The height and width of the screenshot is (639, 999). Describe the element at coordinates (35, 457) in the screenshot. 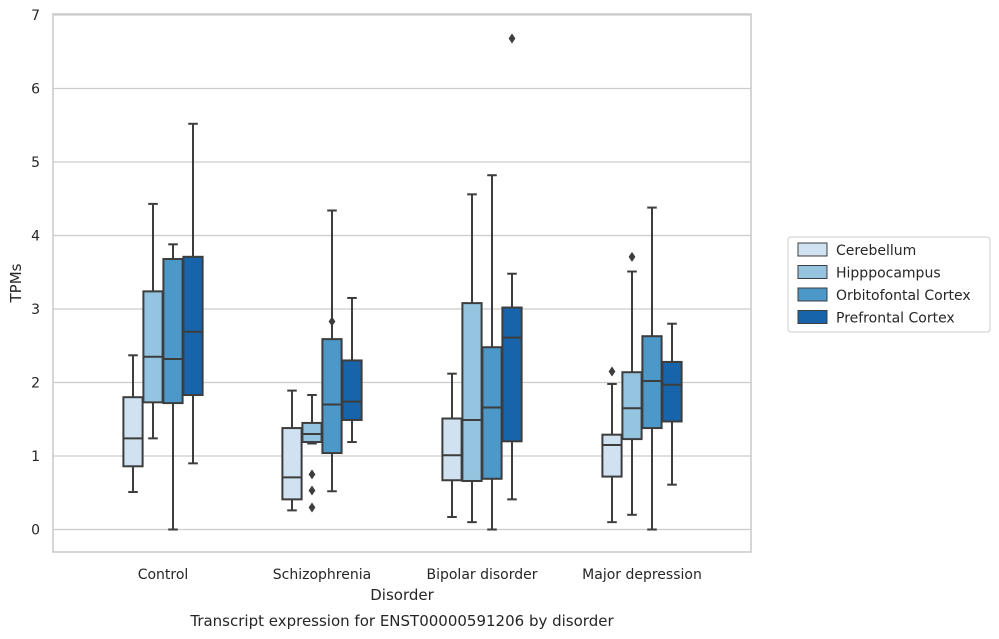

I see `y-tick-label: 1` at that location.